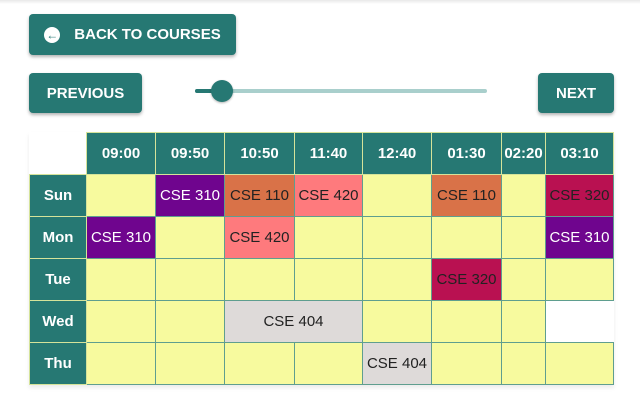  I want to click on back-to-courses-button: ← BACK TO COURSES, so click(132, 34).